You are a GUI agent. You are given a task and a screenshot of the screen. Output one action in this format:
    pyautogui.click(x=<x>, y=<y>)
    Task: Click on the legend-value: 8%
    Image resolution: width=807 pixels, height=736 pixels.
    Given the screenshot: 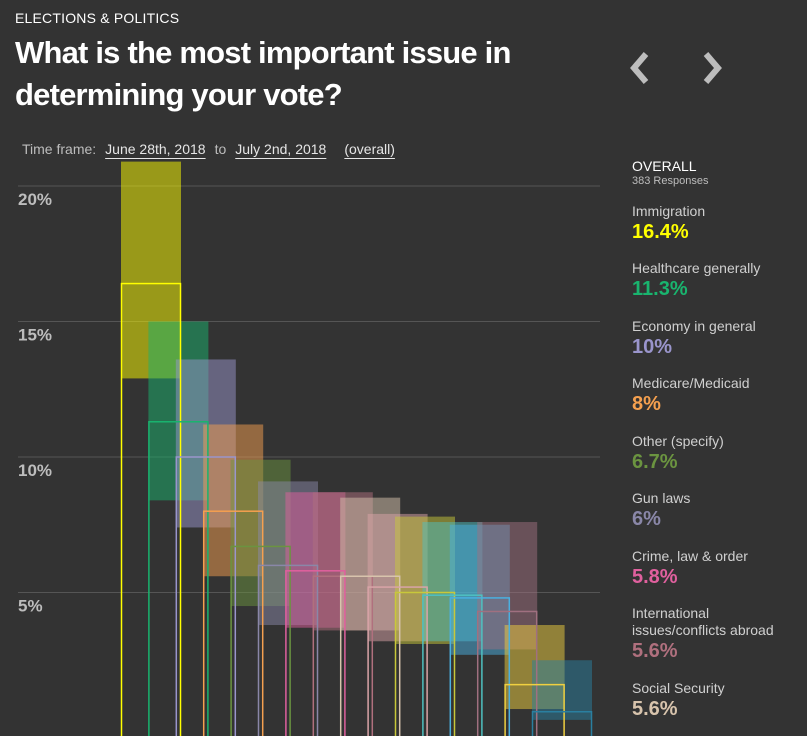 What is the action you would take?
    pyautogui.click(x=646, y=404)
    